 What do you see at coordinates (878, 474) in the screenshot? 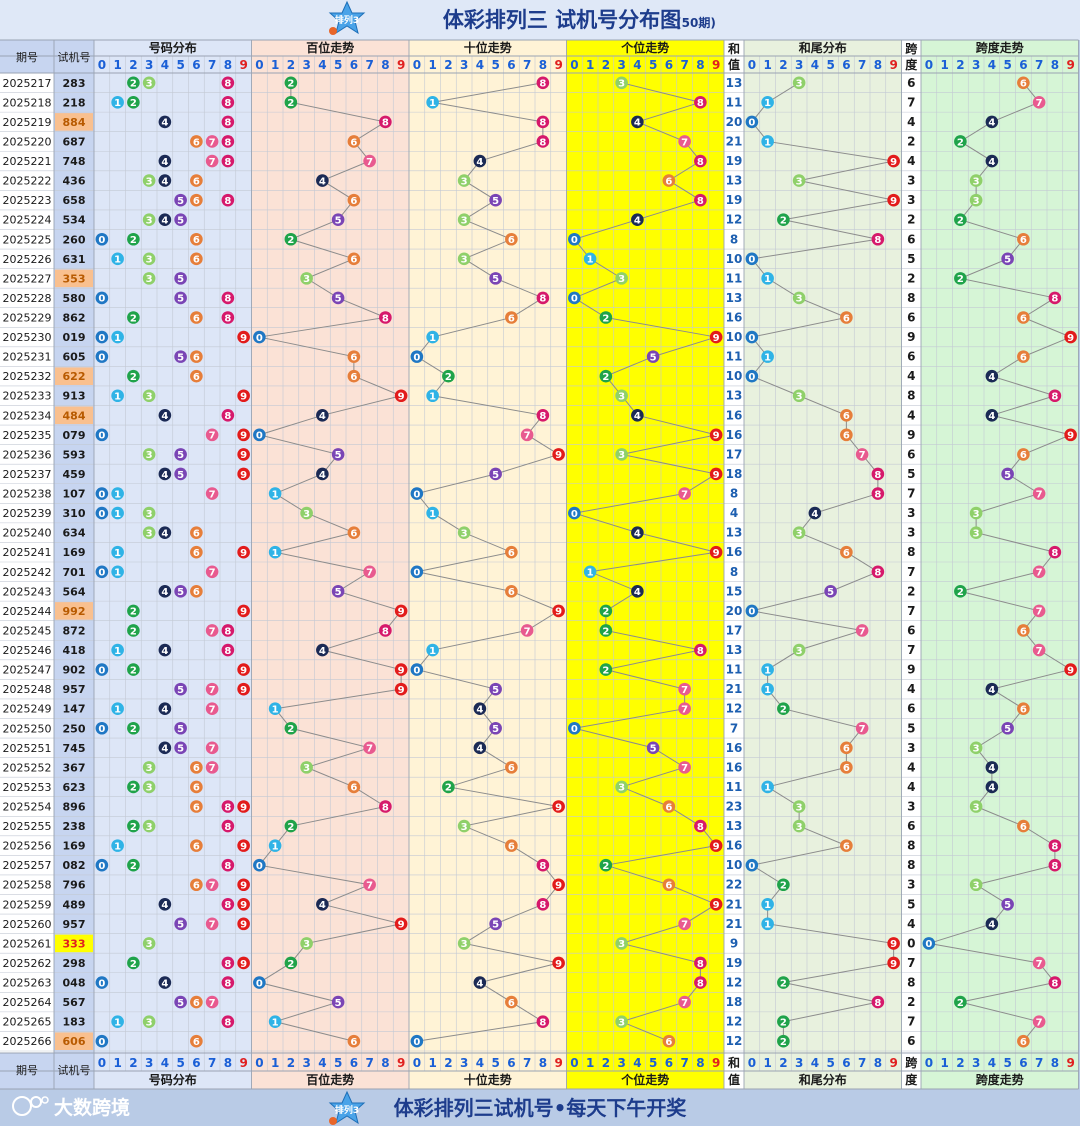
I see `tail-ball: 8` at bounding box center [878, 474].